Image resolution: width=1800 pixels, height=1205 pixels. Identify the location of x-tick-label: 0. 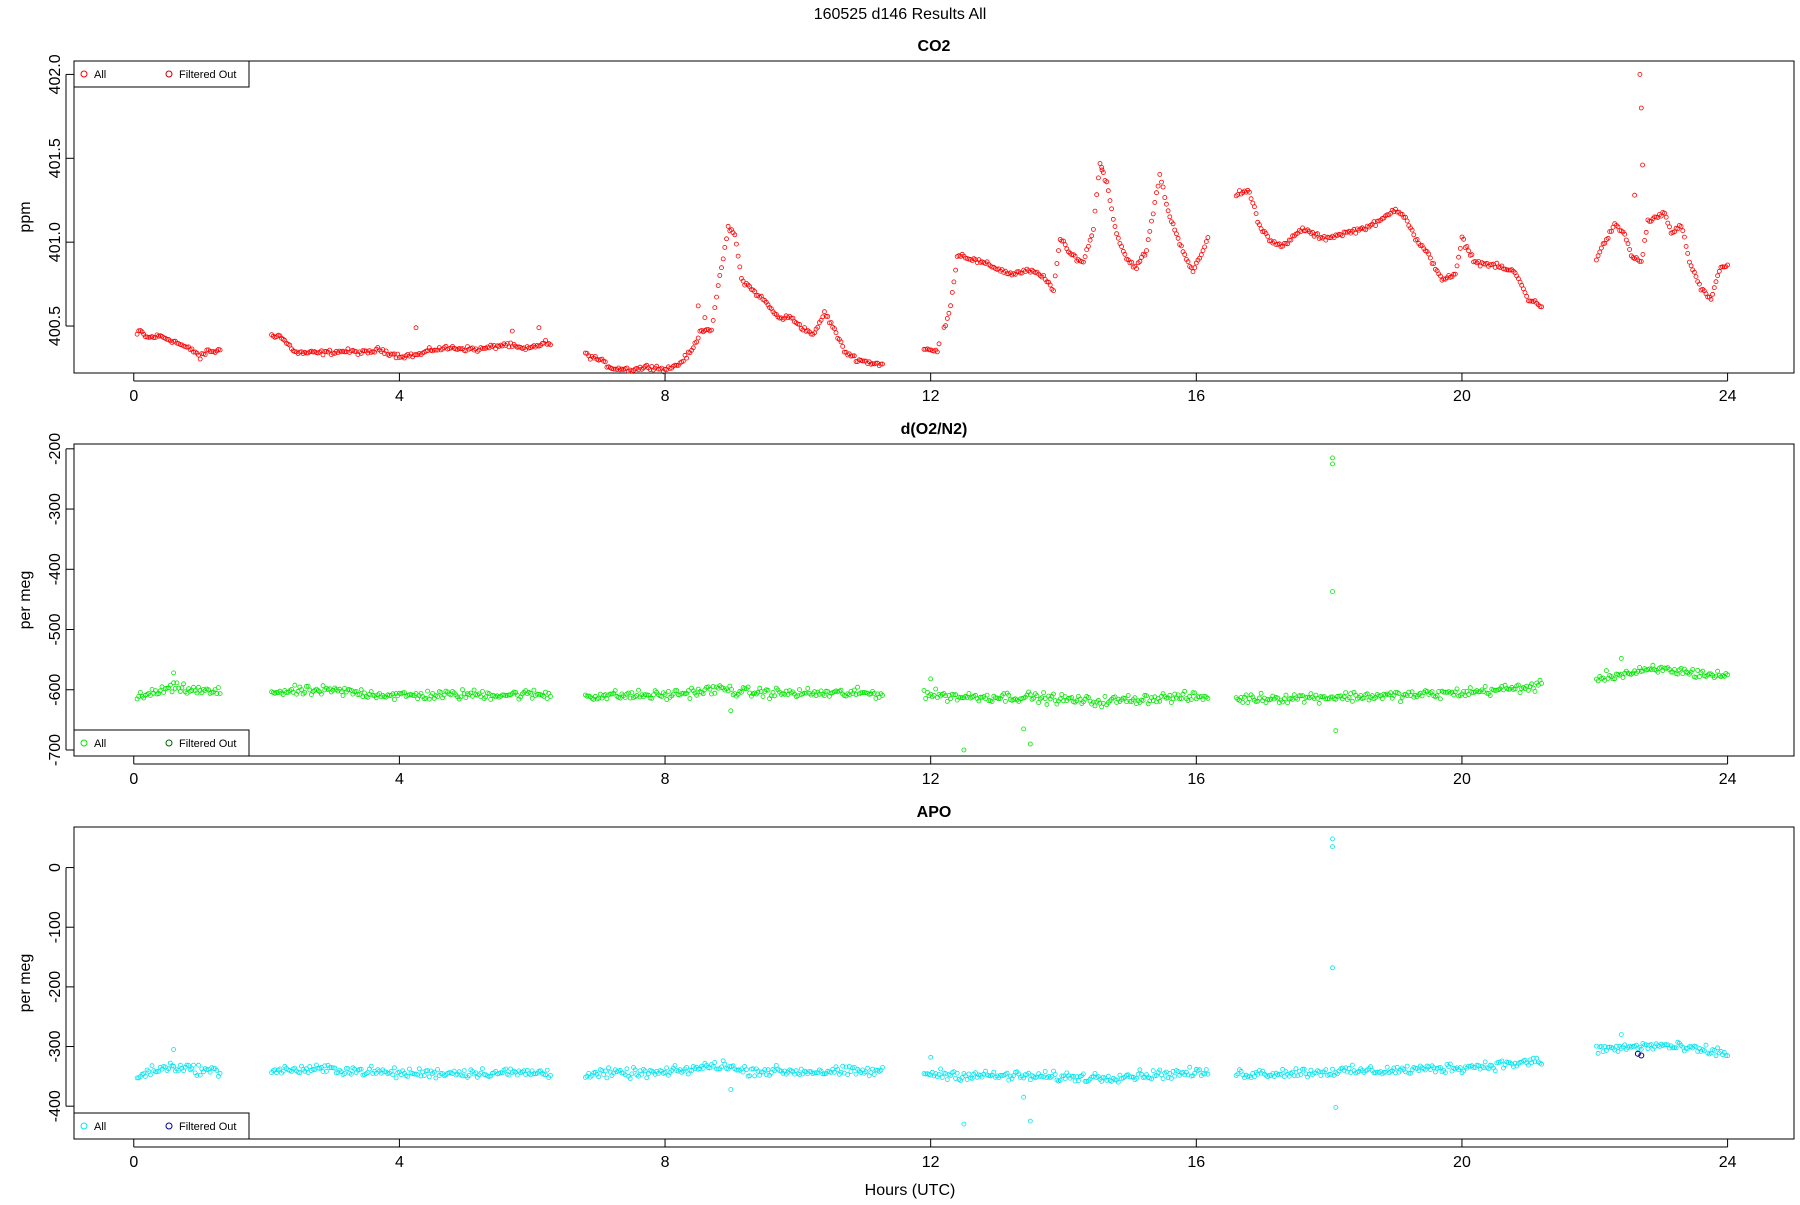
(133, 779).